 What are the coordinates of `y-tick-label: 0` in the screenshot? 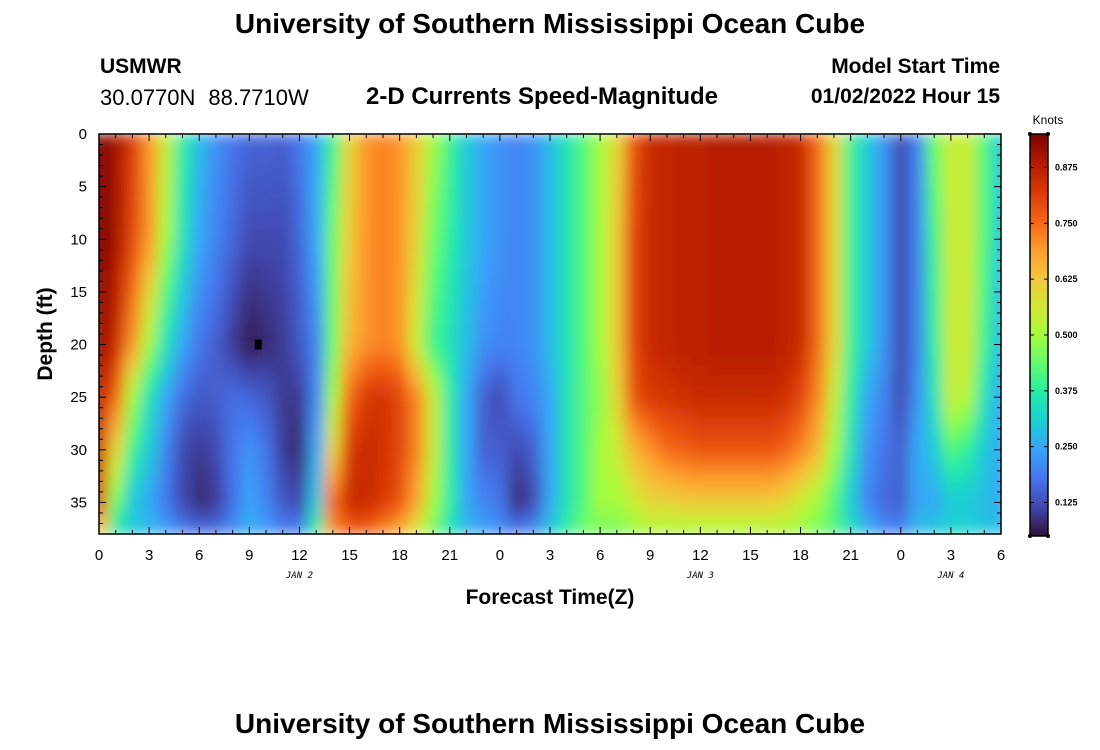 It's located at (83, 134).